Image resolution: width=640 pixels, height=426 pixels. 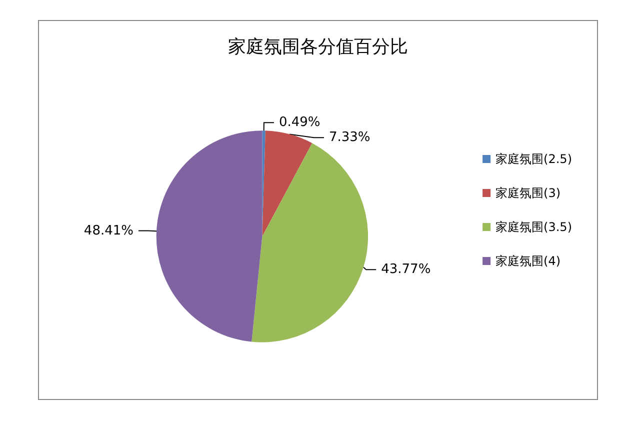 What do you see at coordinates (534, 227) in the screenshot?
I see `legend-label: 家庭氛围(3.5)` at bounding box center [534, 227].